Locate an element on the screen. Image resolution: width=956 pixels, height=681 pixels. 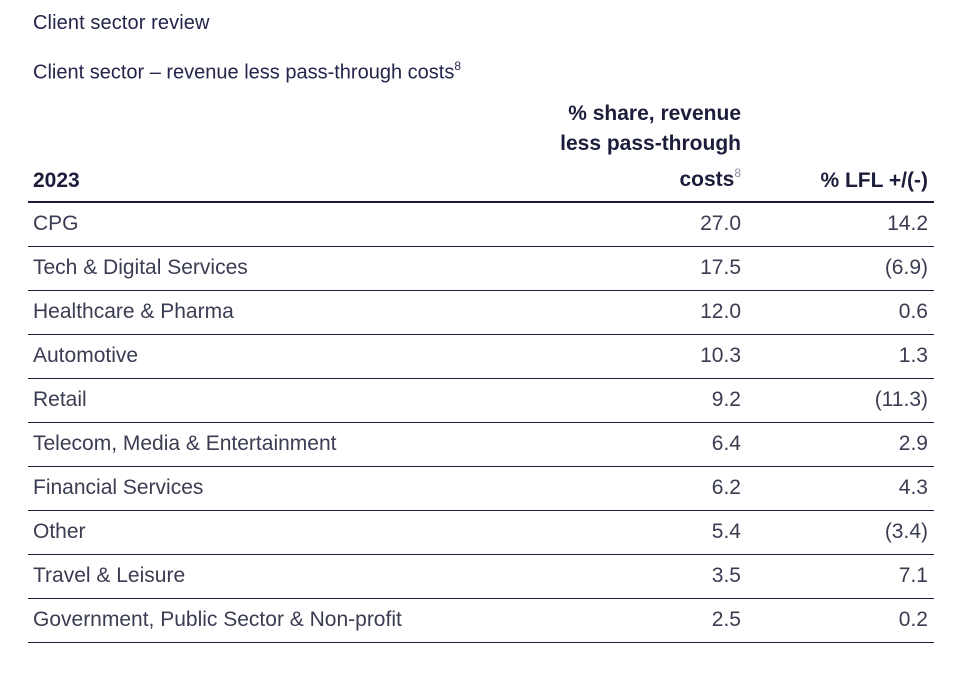
share-value: 12.0 is located at coordinates (720, 311).